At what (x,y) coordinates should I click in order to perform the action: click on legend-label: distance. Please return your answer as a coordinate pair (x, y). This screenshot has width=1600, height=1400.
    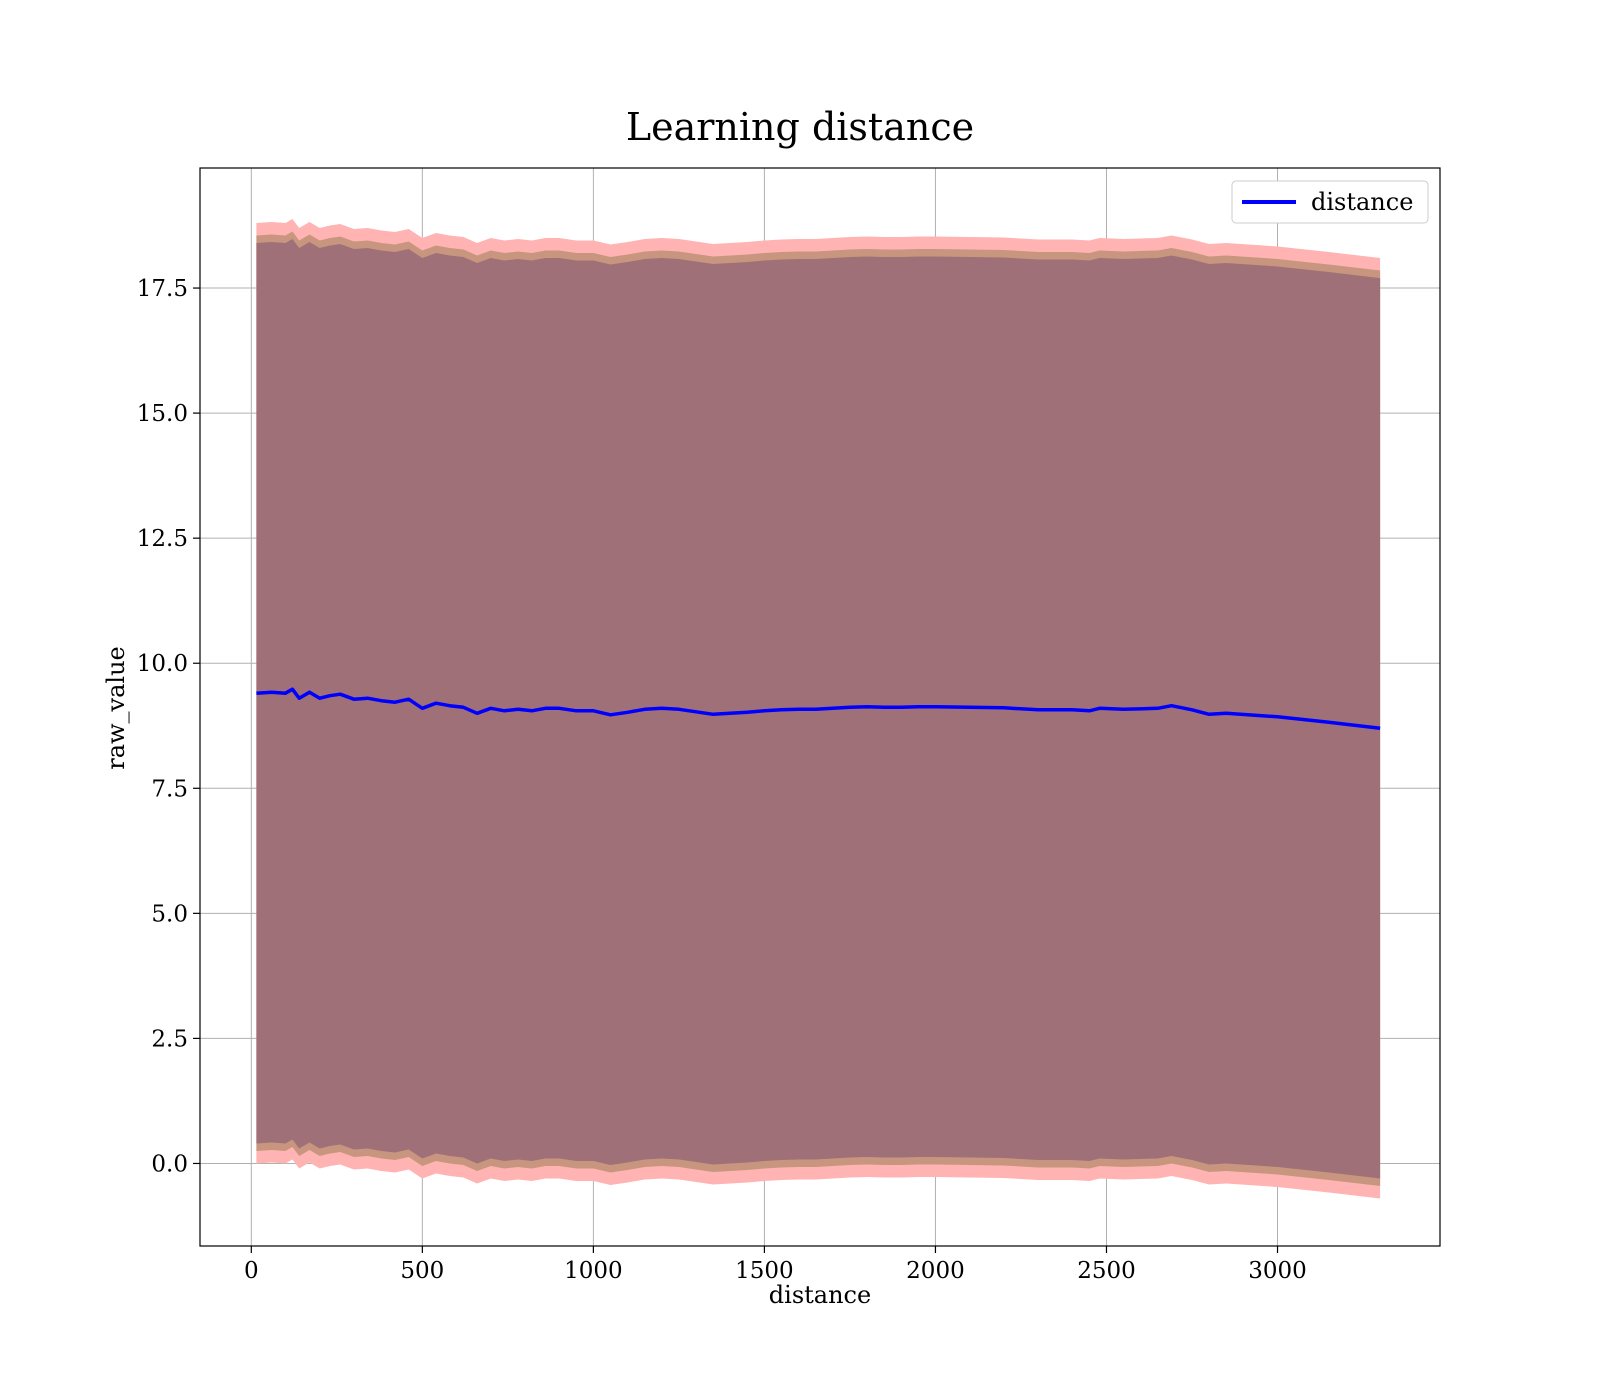
    Looking at the image, I should click on (1362, 202).